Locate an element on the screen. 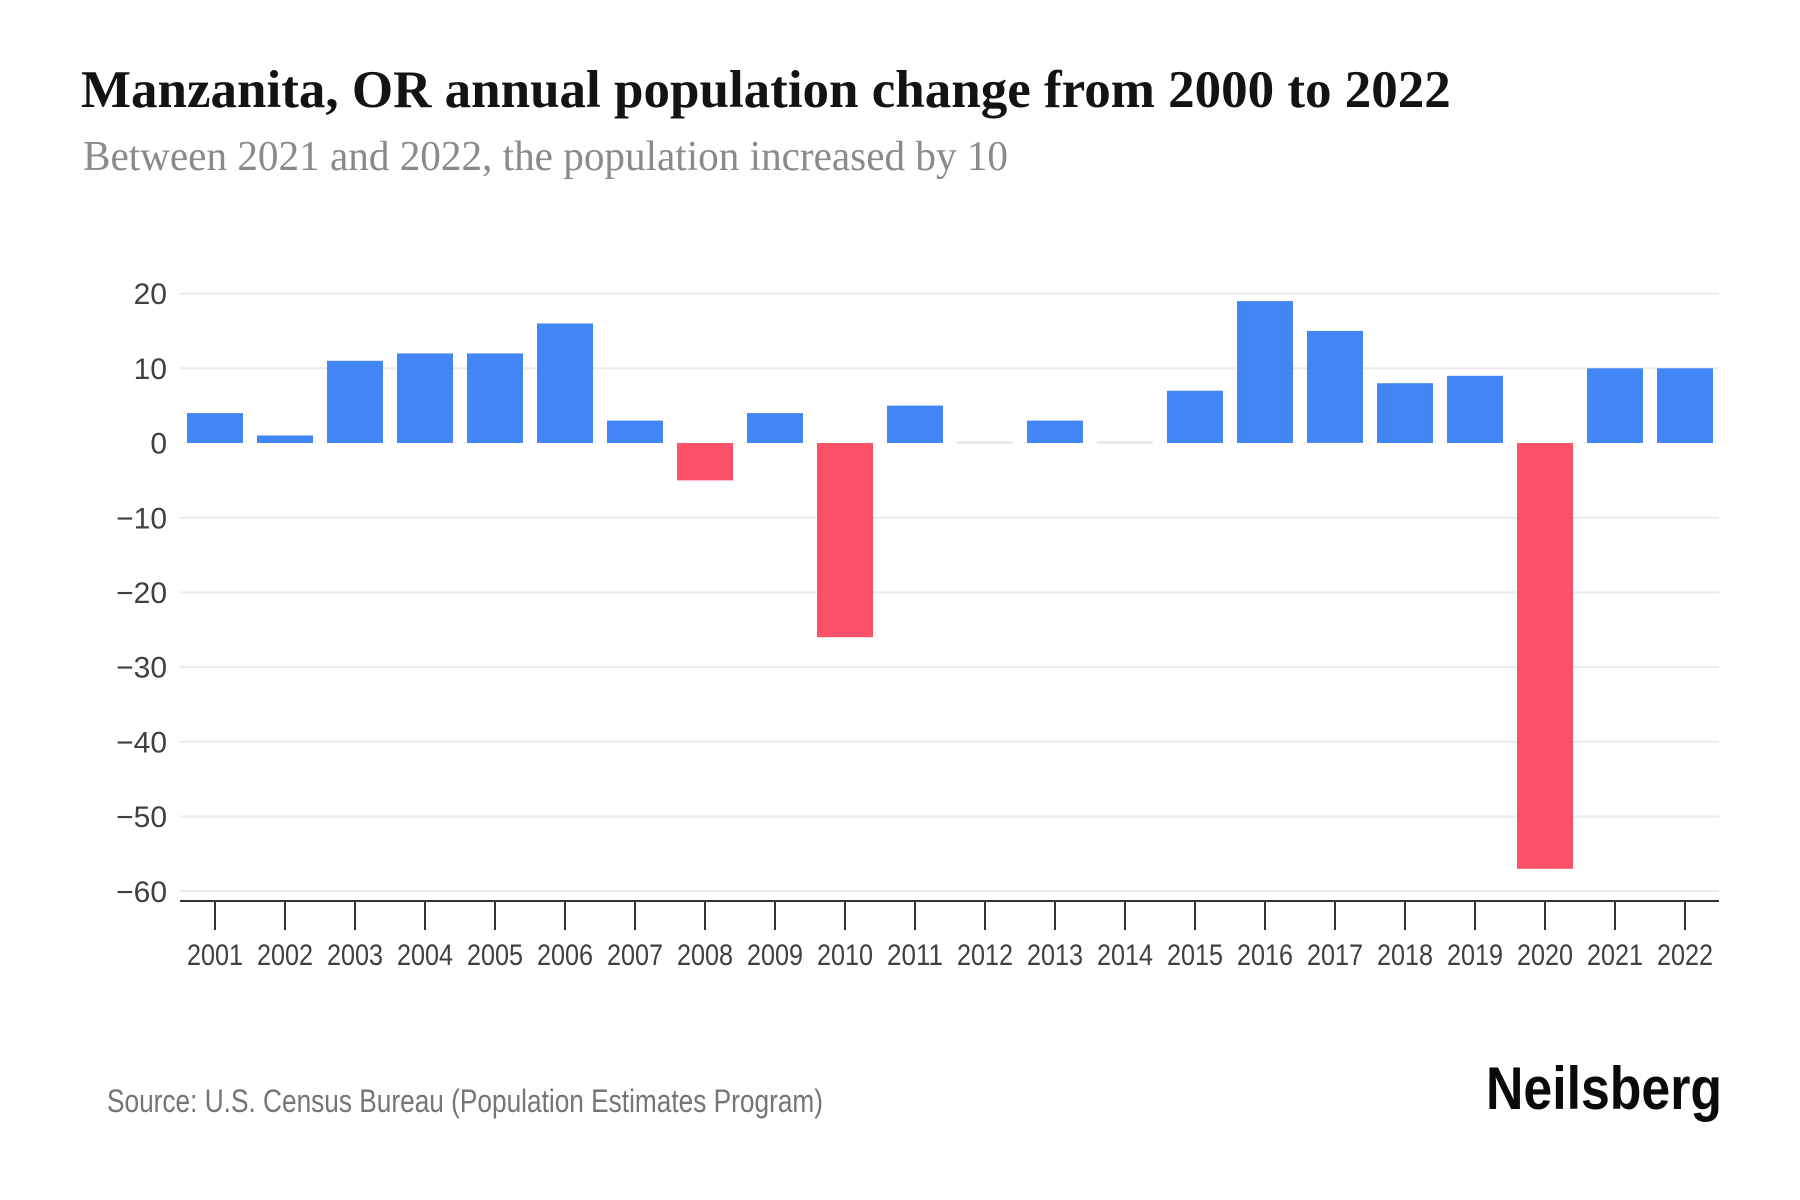 The image size is (1800, 1200). svg-text: −40 is located at coordinates (141, 742).